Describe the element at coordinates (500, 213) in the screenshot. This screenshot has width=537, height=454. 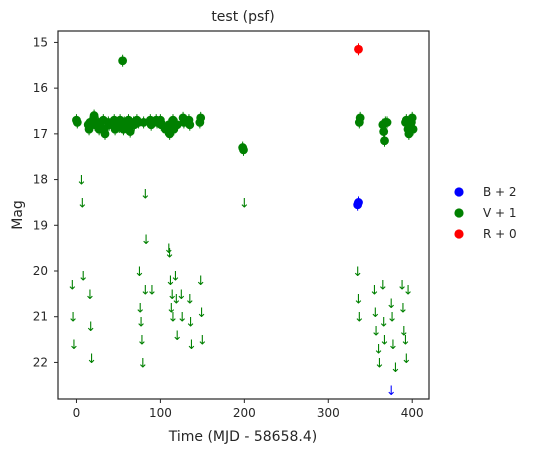
I see `legend-label-v-1: V + 1` at that location.